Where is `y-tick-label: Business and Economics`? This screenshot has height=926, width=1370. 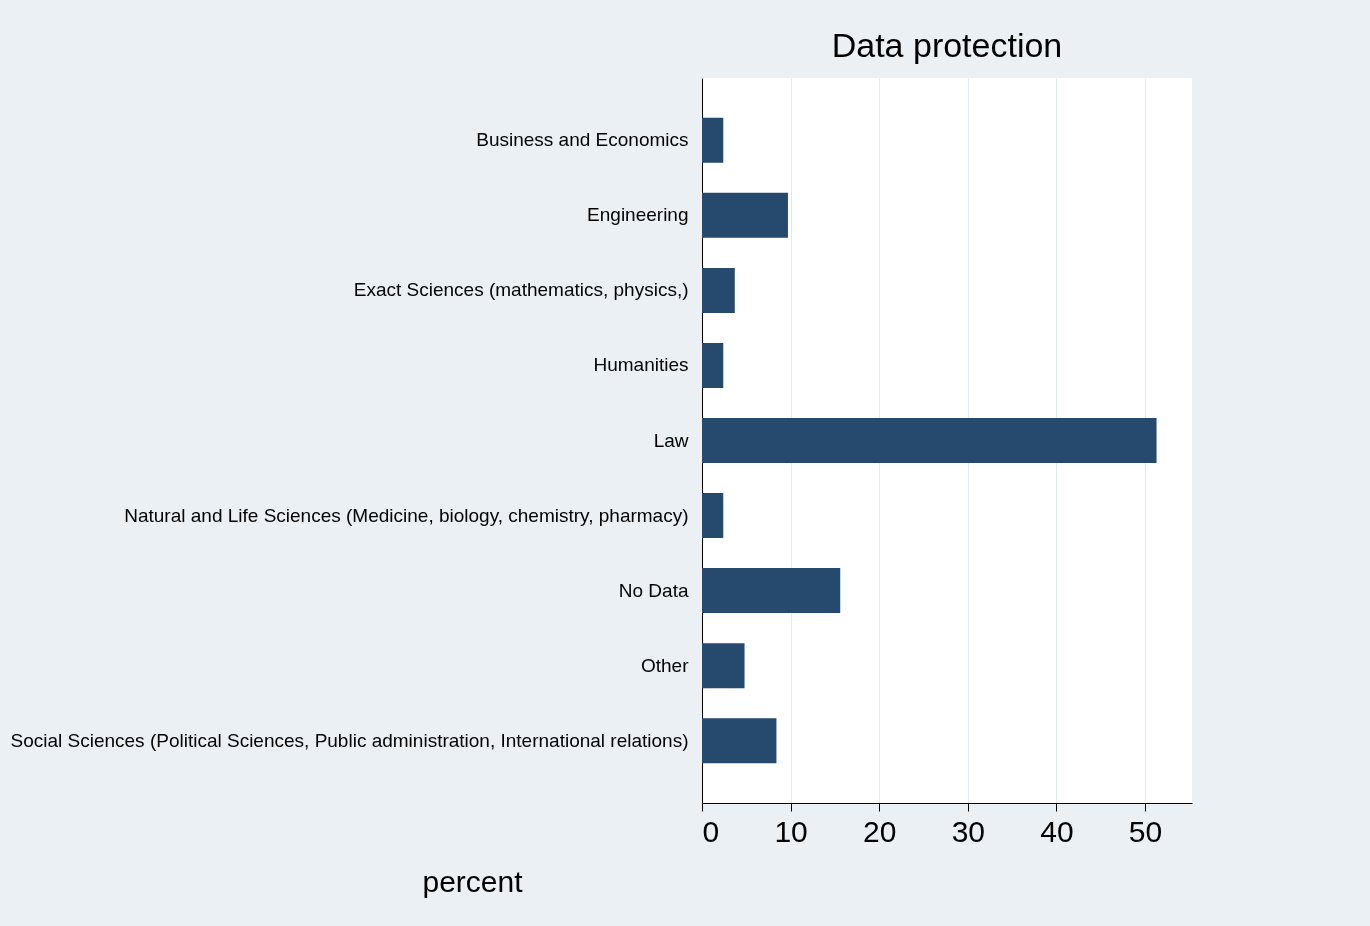
y-tick-label: Business and Economics is located at coordinates (582, 140).